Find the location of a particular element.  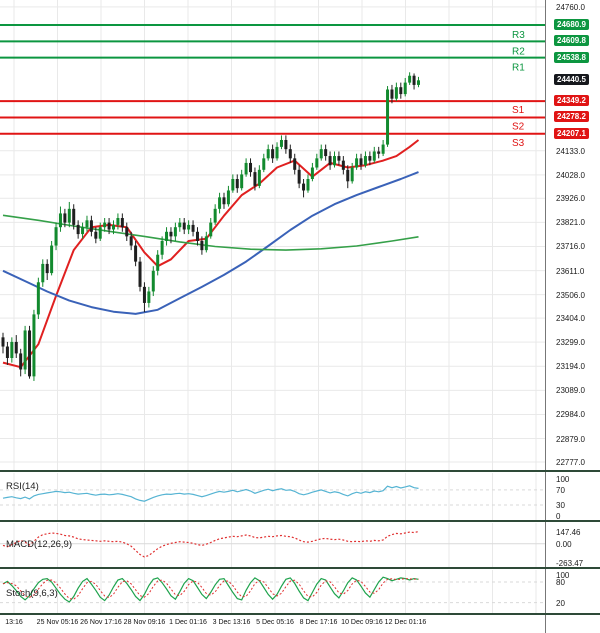

price-tick: 23089.0 is located at coordinates (570, 391).